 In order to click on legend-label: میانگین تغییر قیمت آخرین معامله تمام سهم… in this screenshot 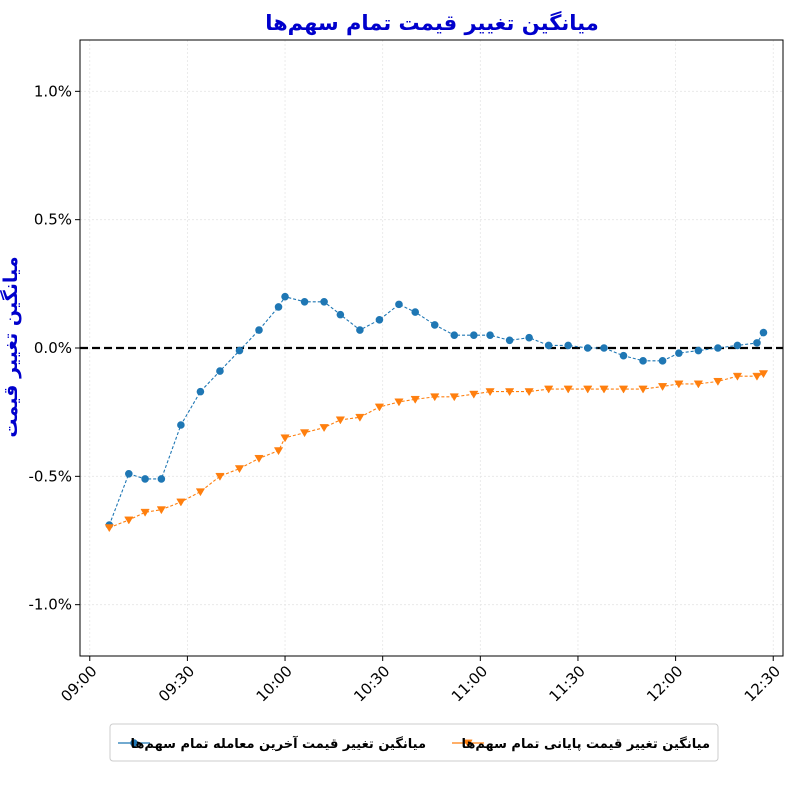, I will do `click(278, 743)`.